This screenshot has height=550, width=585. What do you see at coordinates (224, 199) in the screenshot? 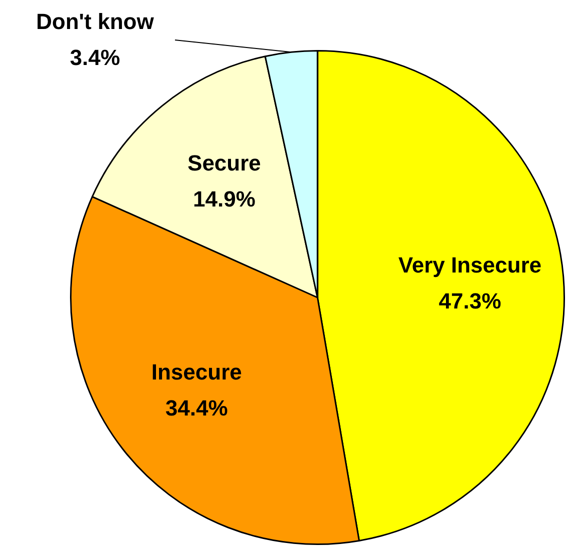
I see `data-label: 14.9%` at bounding box center [224, 199].